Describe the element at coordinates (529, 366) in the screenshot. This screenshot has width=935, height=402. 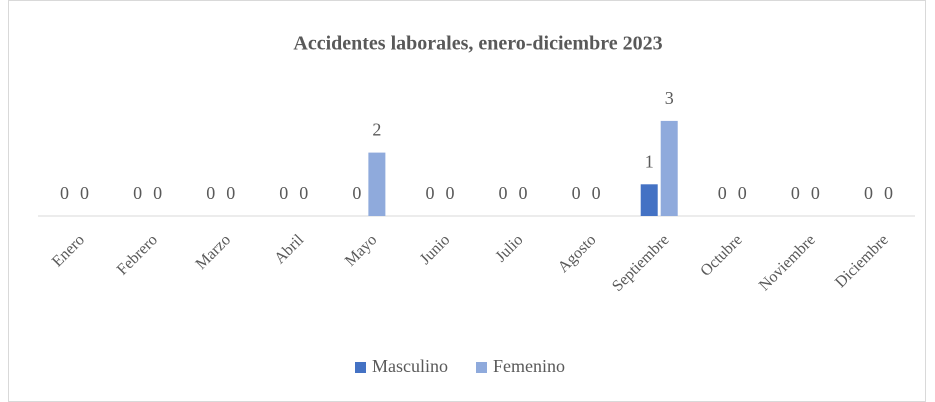
I see `legend-label: Femenino` at that location.